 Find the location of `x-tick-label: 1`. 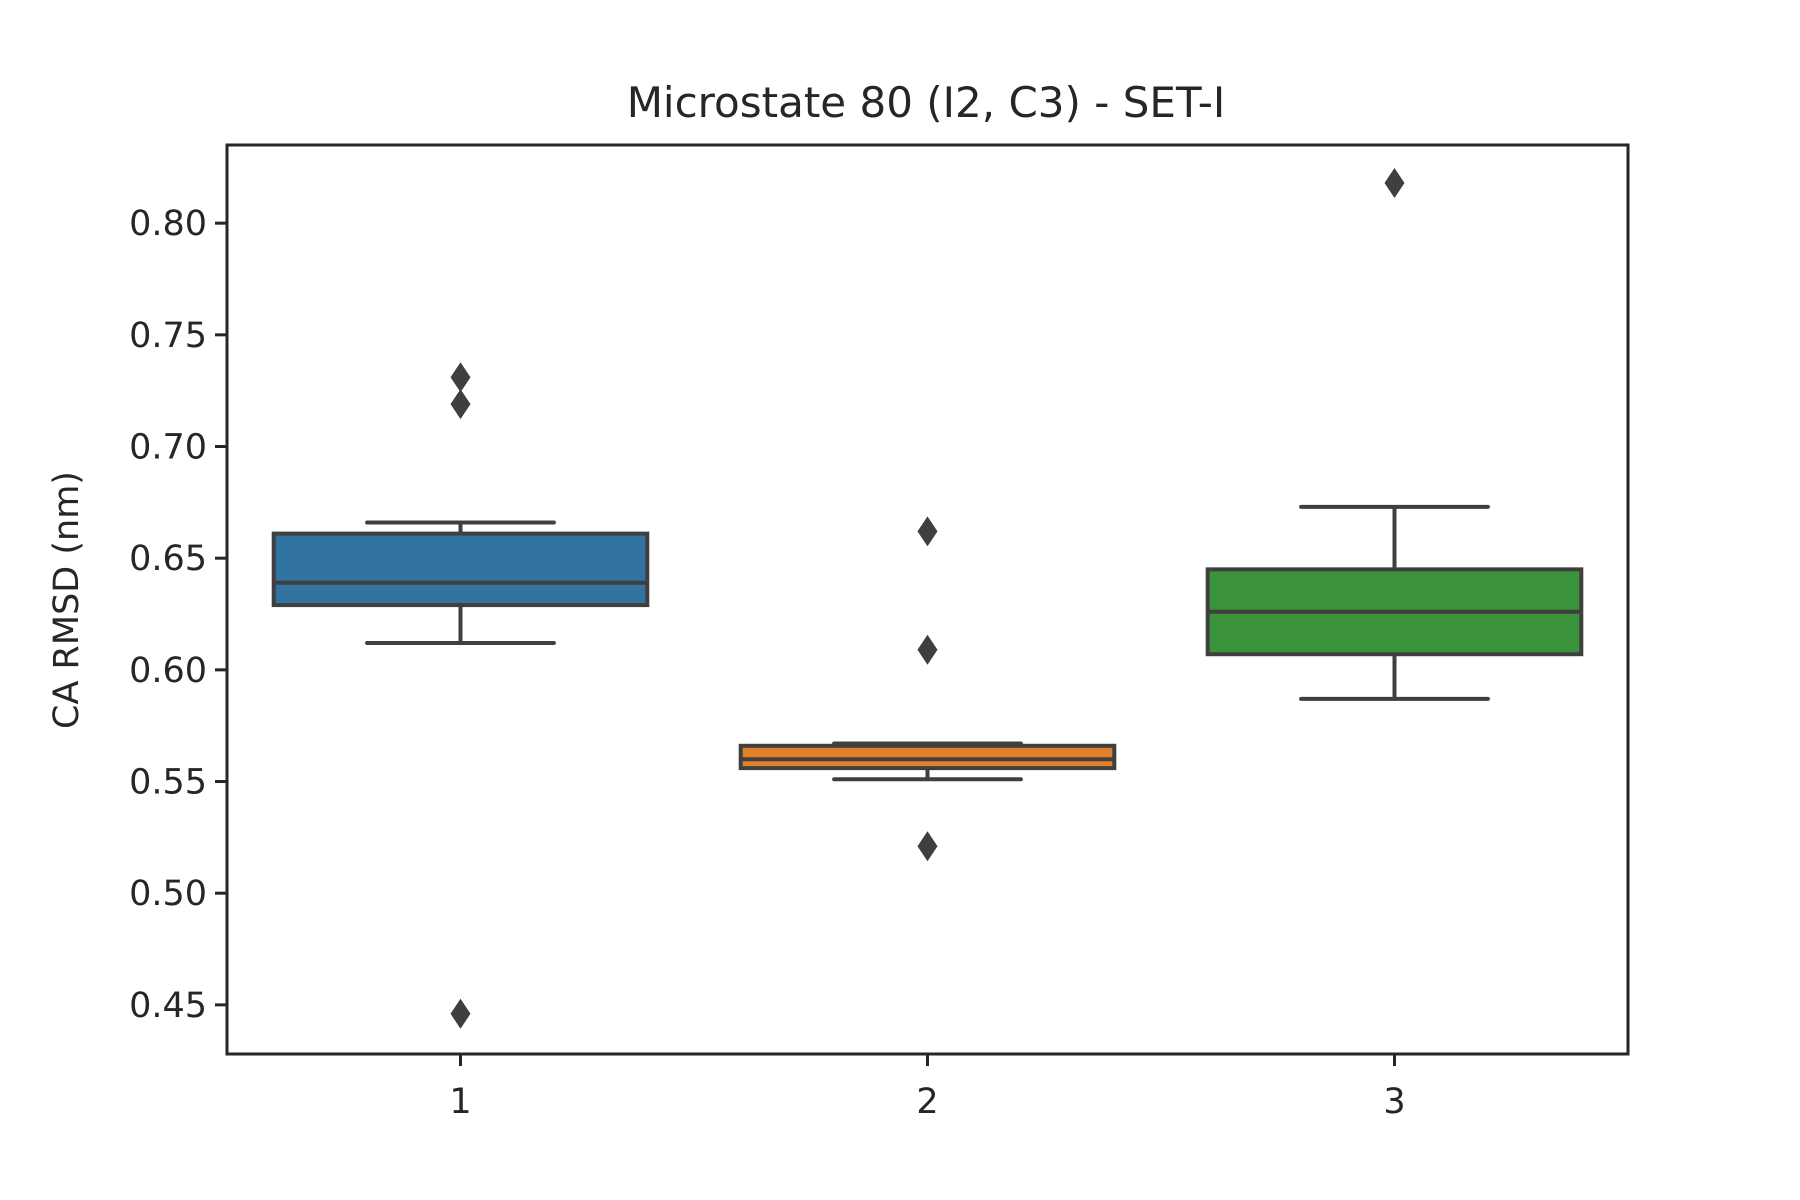

x-tick-label: 1 is located at coordinates (460, 1102).